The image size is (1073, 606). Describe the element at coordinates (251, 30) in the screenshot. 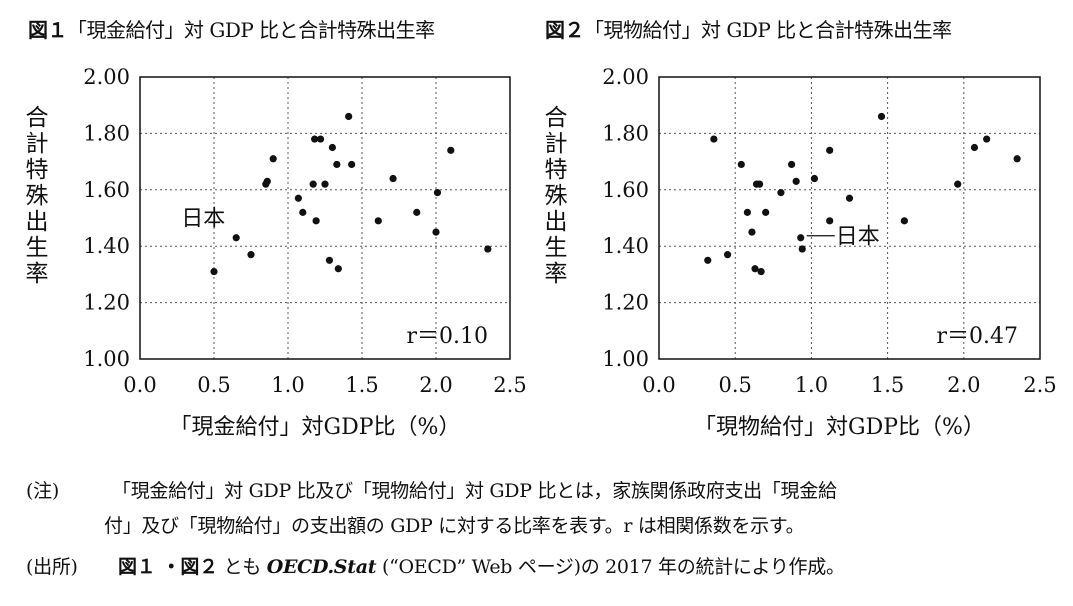

I see `figure1-title-text: 「現金給付」対 GDP 比と合計特殊出生率` at that location.